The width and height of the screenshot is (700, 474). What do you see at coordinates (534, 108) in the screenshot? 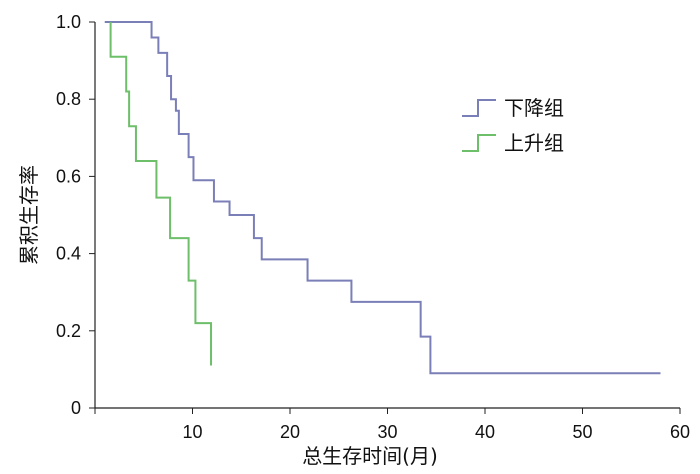
I see `legend-label: 下降组` at bounding box center [534, 108].